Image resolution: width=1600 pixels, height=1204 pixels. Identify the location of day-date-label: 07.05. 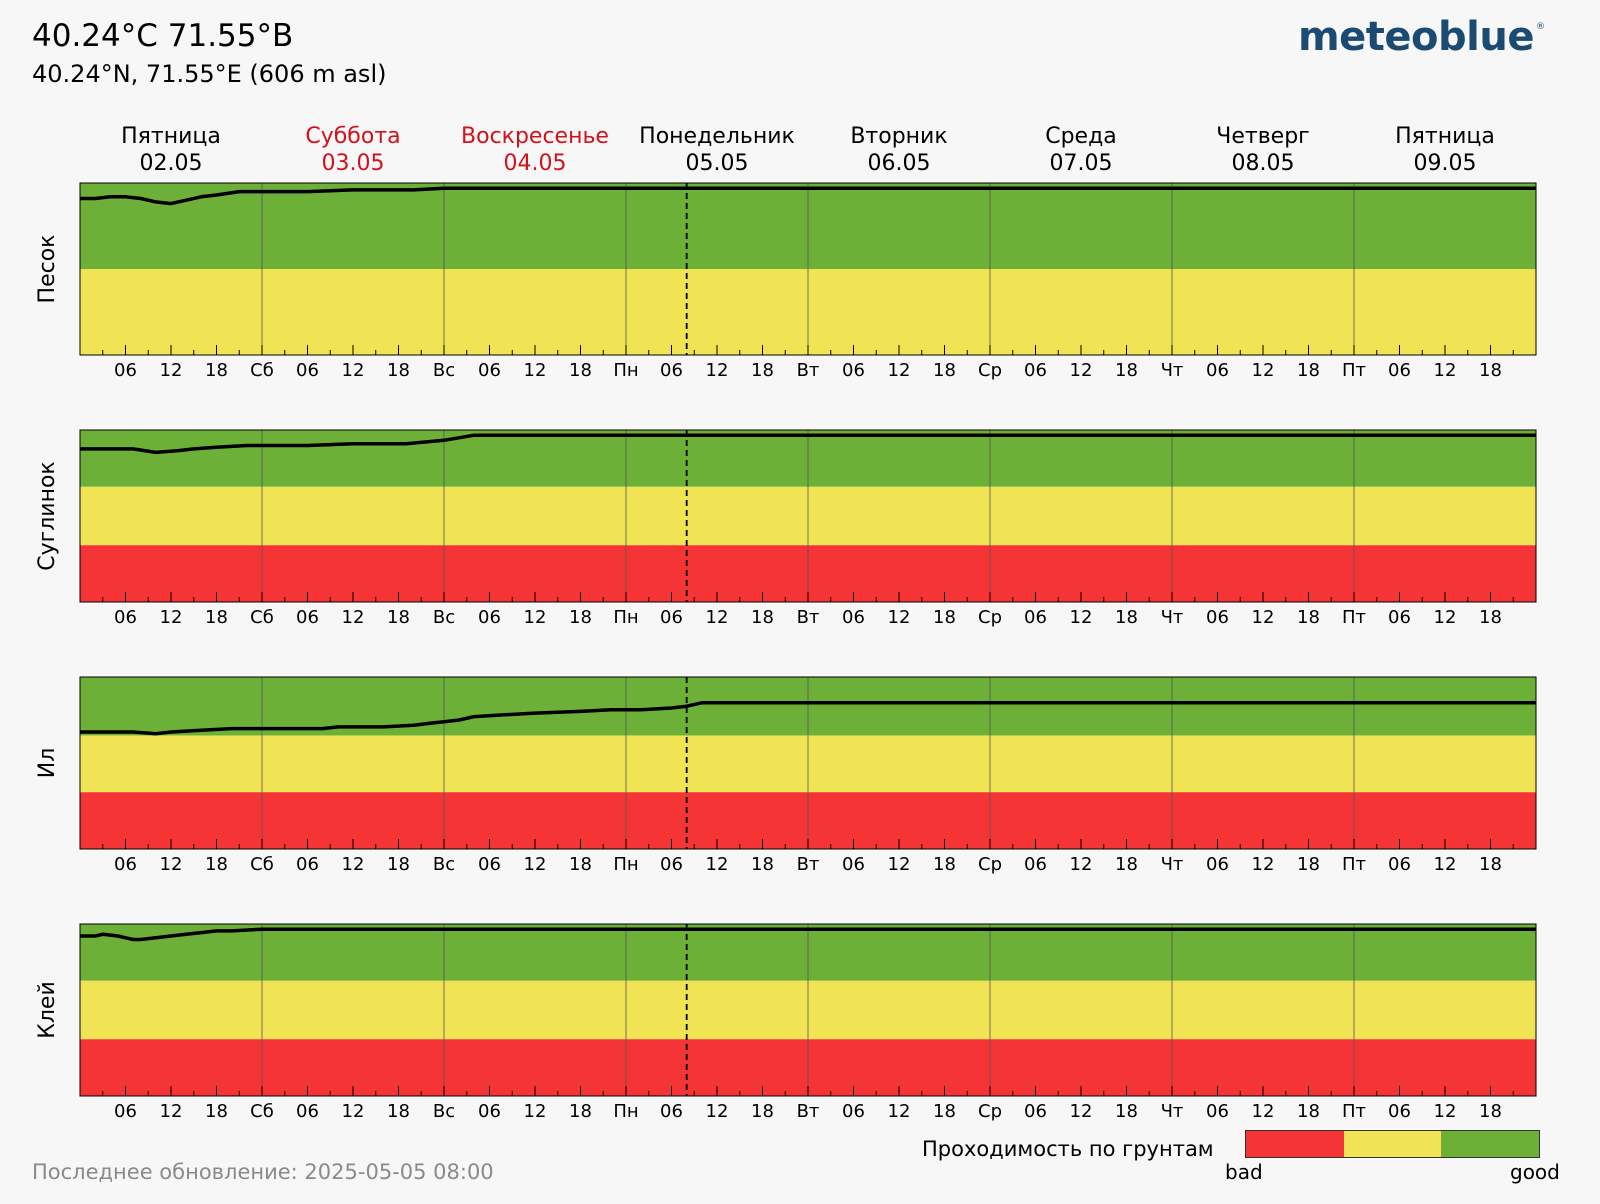
(1081, 163).